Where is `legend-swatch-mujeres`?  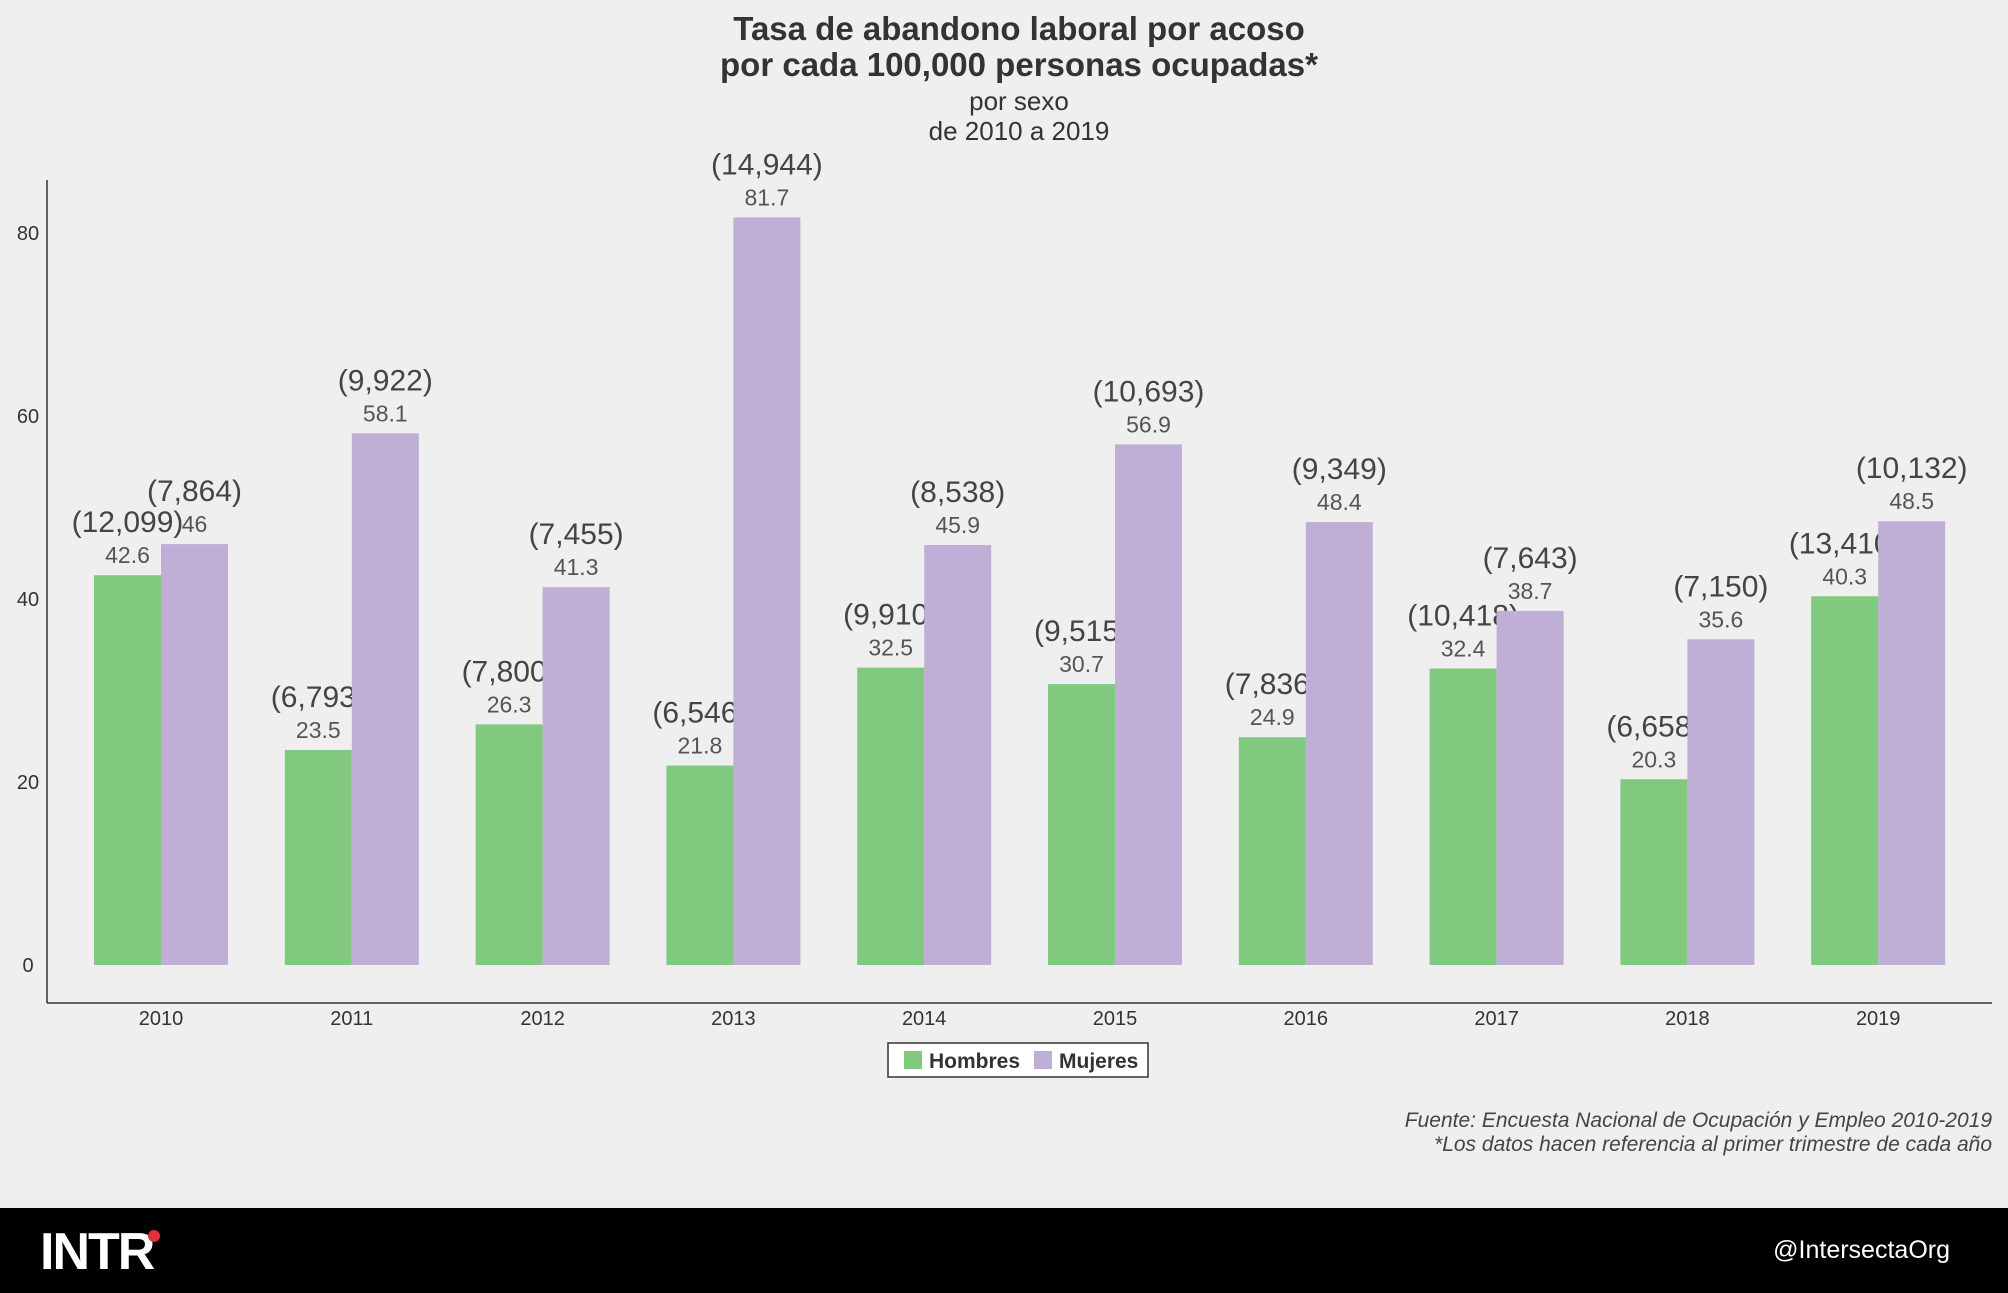 legend-swatch-mujeres is located at coordinates (1043, 1060).